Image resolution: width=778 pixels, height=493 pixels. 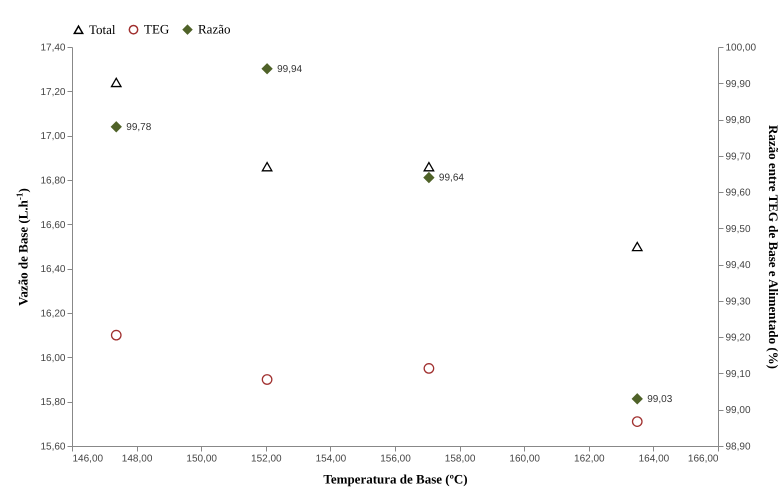 What do you see at coordinates (738, 447) in the screenshot?
I see `y2-tick-label: 98,90` at bounding box center [738, 447].